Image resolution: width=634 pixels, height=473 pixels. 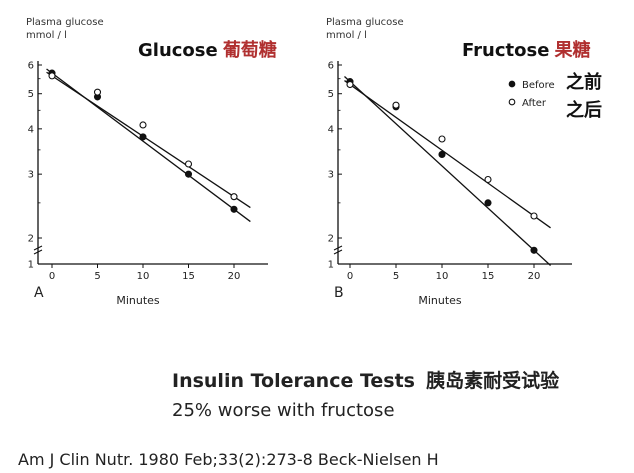 What do you see at coordinates (350, 276) in the screenshot?
I see `chart-b-xtick-label: 0` at bounding box center [350, 276].